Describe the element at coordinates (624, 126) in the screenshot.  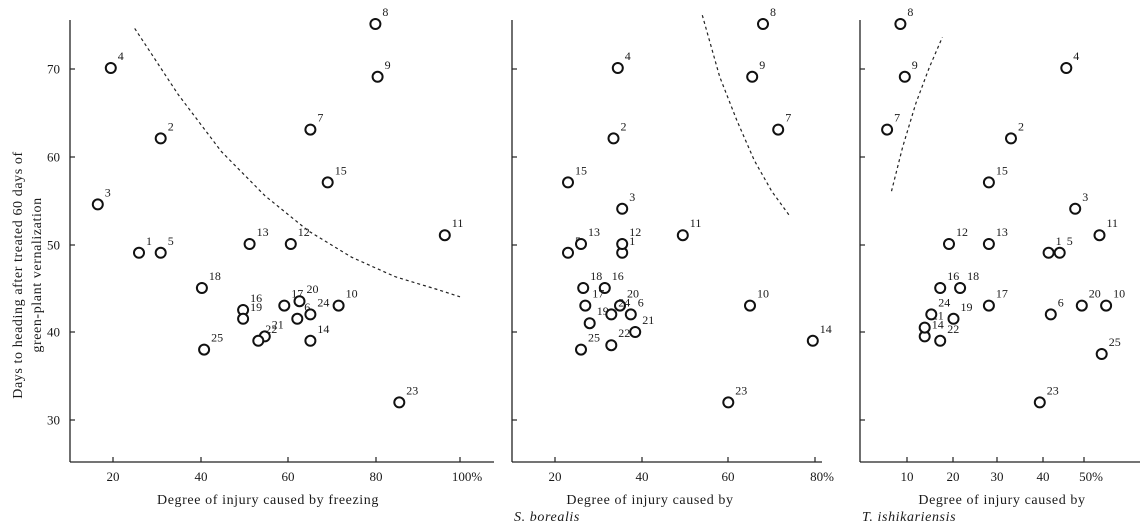
I see `point-label-2: 2` at that location.